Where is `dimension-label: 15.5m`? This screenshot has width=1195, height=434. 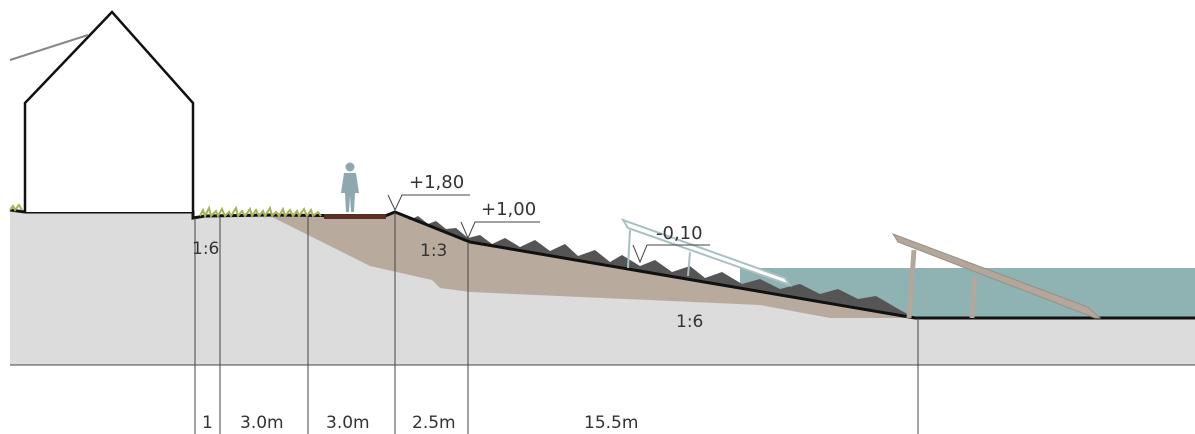 dimension-label: 15.5m is located at coordinates (611, 423).